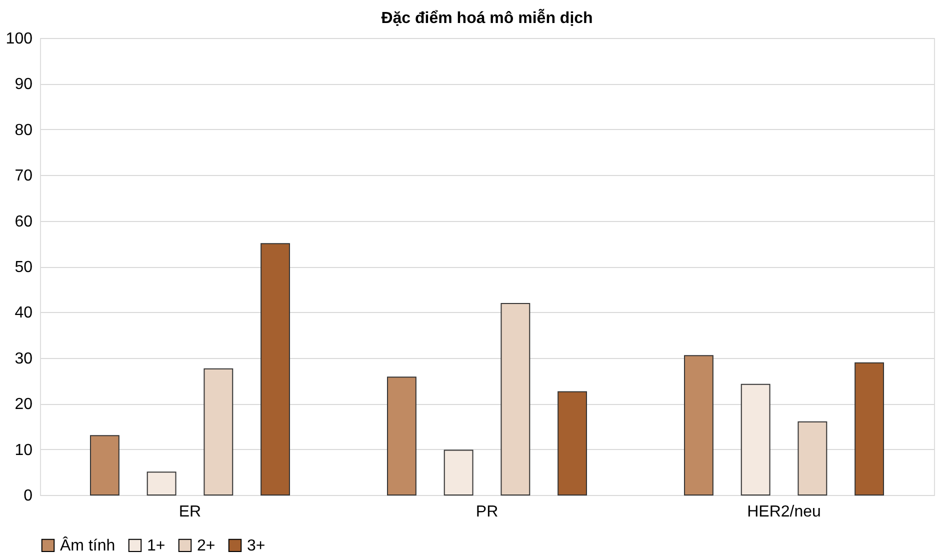 The height and width of the screenshot is (559, 944). I want to click on y-tick-label: 10, so click(23, 450).